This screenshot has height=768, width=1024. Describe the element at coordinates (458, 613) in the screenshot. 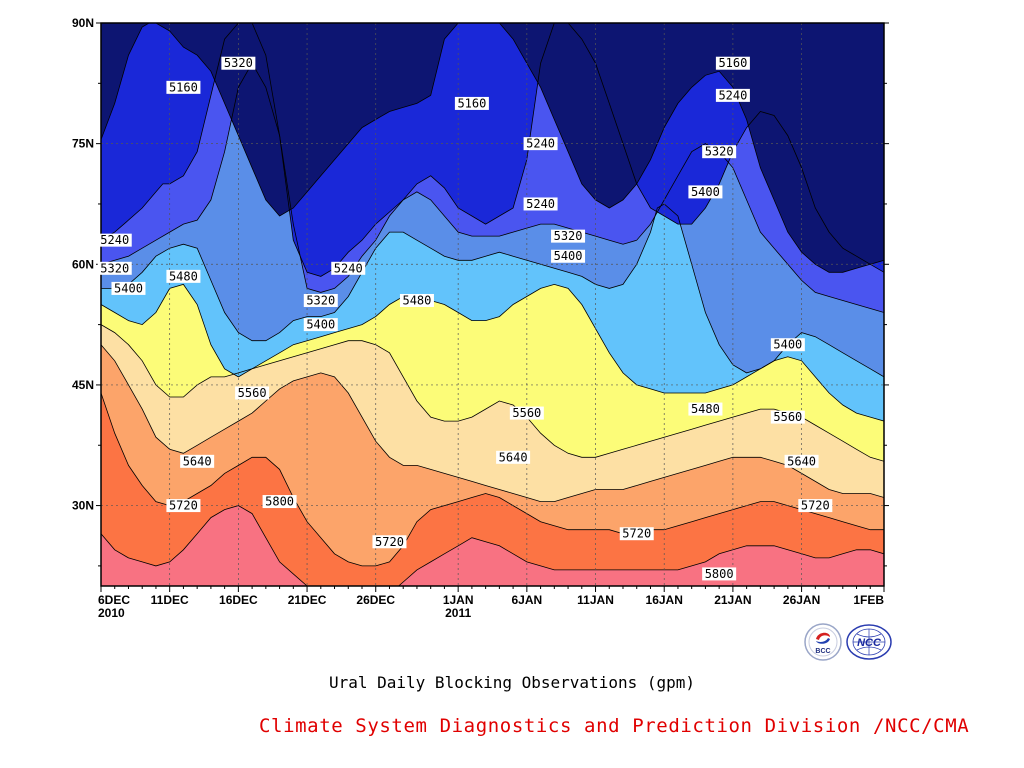

I see `x-year-label: 2011` at that location.